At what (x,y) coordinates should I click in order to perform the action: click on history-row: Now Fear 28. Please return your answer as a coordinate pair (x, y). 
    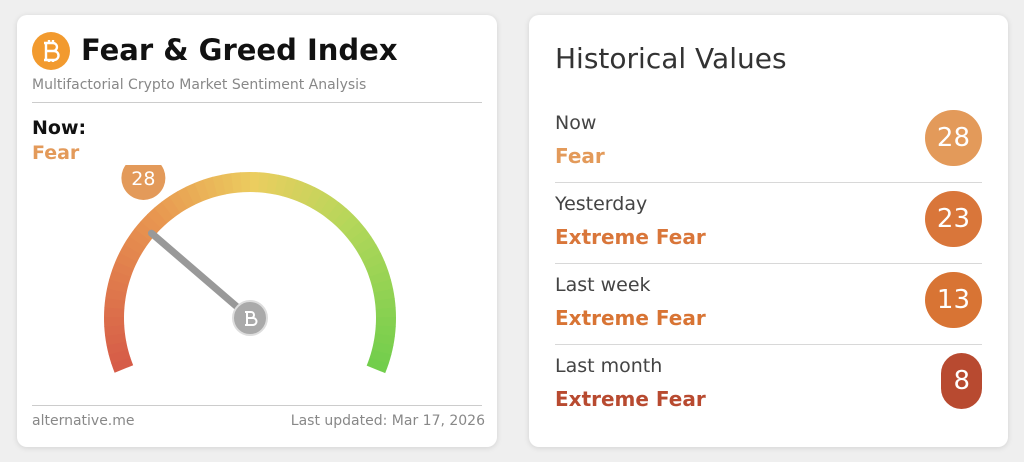
    Looking at the image, I should click on (768, 146).